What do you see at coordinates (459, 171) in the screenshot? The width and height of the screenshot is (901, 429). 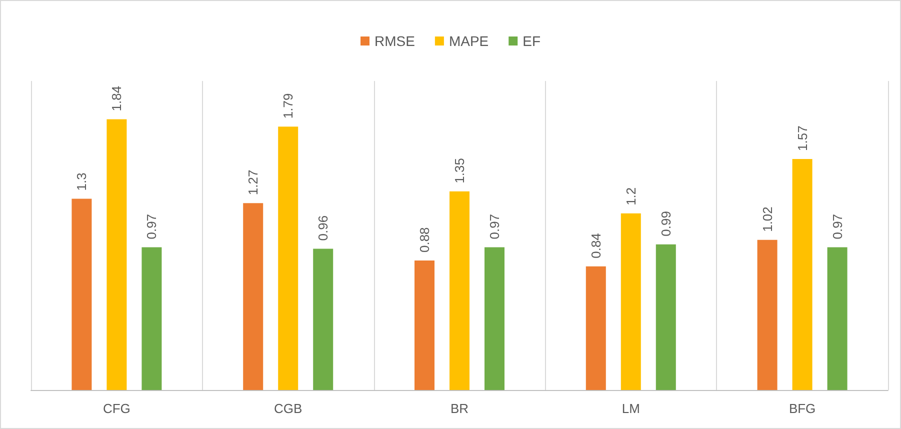 I see `data-label: 1.35` at bounding box center [459, 171].